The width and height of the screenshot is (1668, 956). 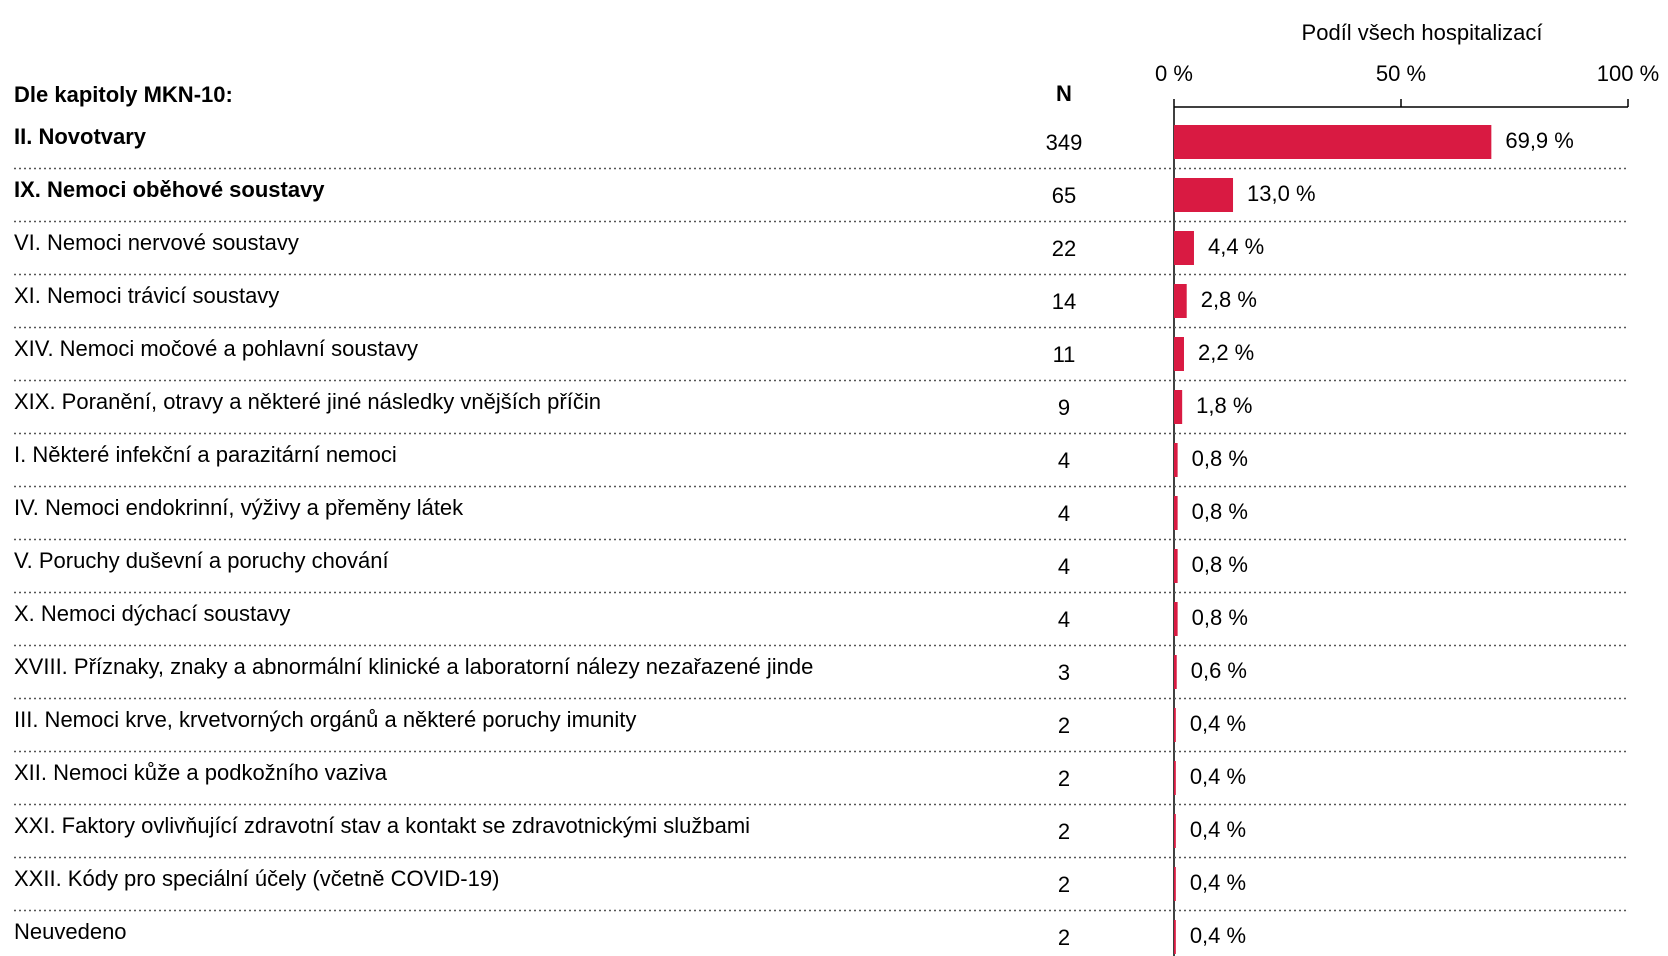 I want to click on category-label: VI. Nemoci nervové soustavy, so click(x=156, y=242).